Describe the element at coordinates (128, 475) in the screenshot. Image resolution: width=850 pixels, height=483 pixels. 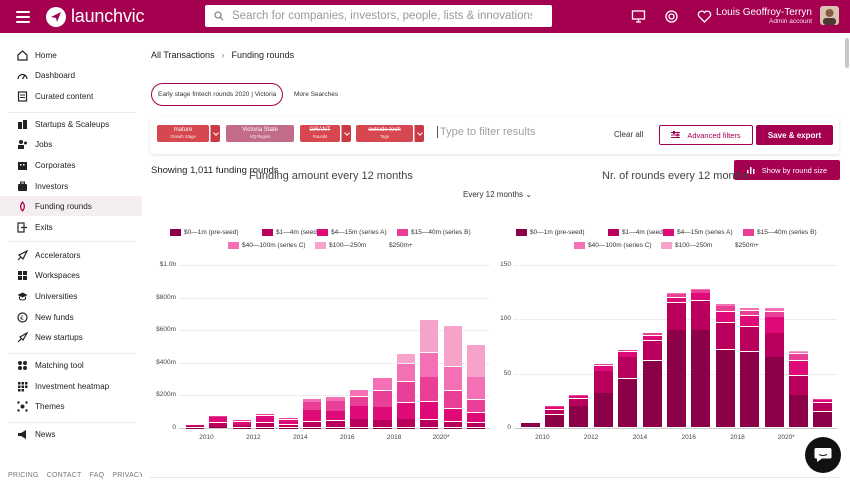
I see `footer-link-privacy: PRIVACY` at that location.